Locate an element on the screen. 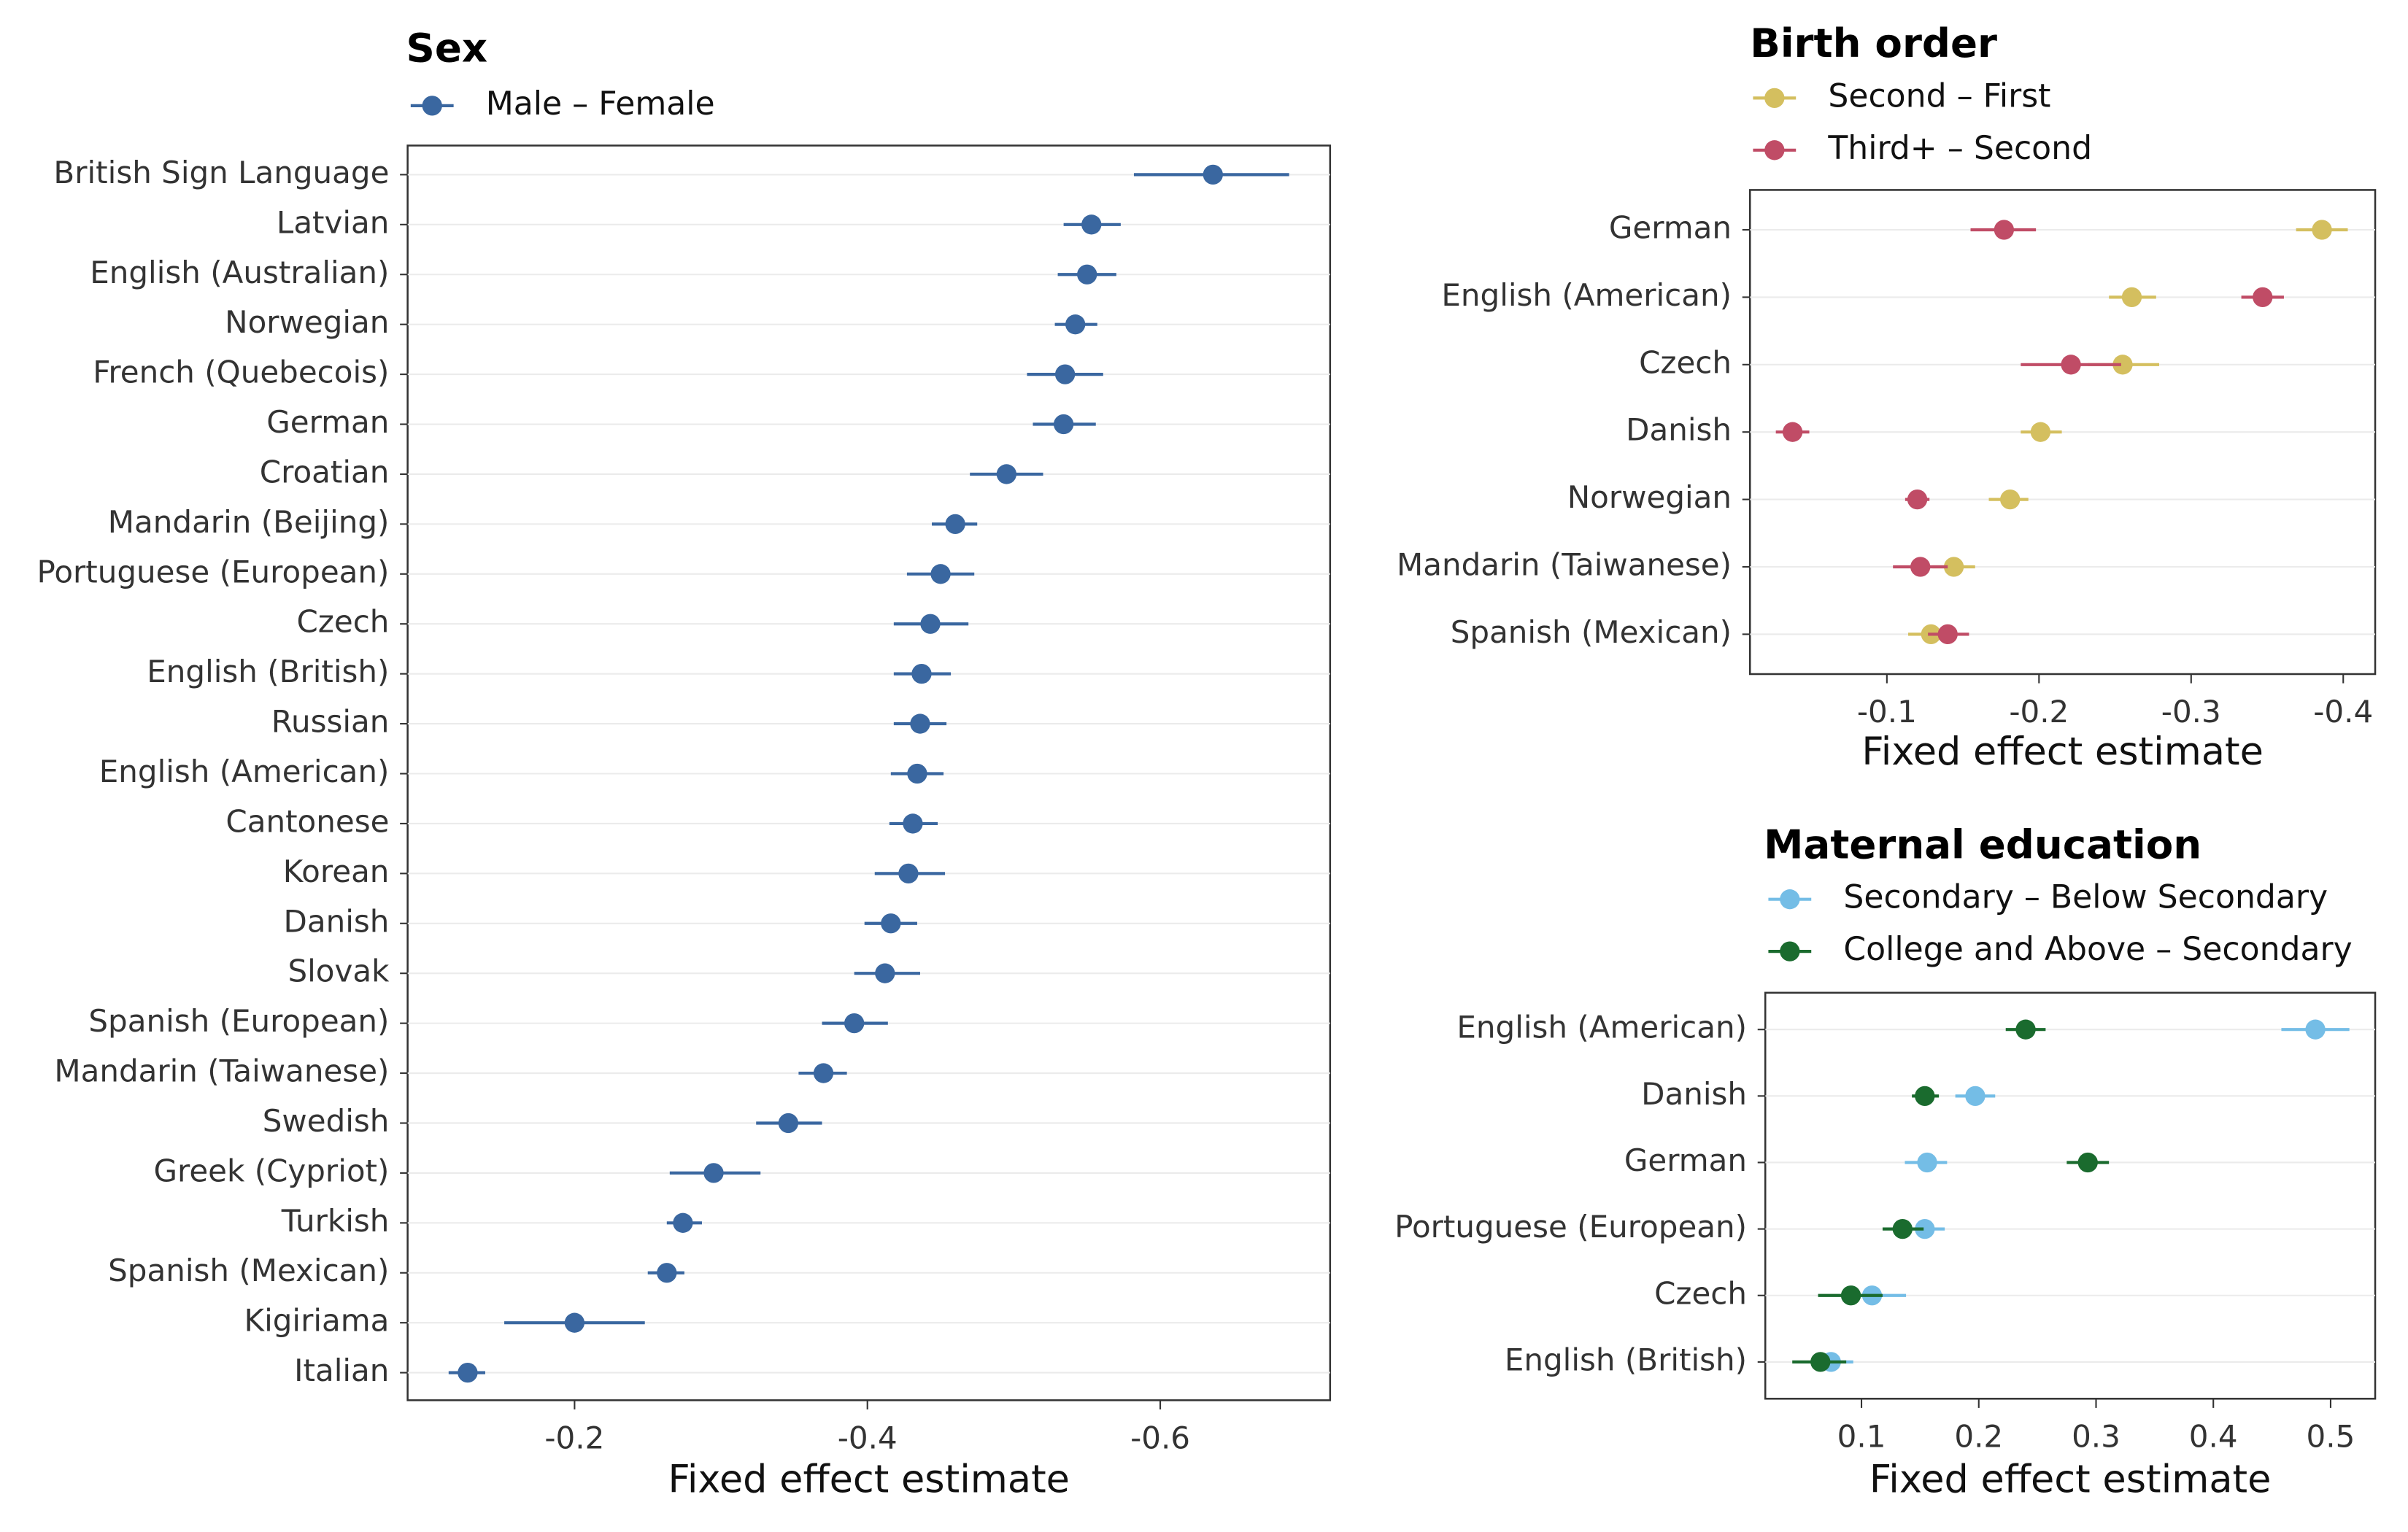  y-tick-label: Greek (Cypriot) is located at coordinates (271, 1170).